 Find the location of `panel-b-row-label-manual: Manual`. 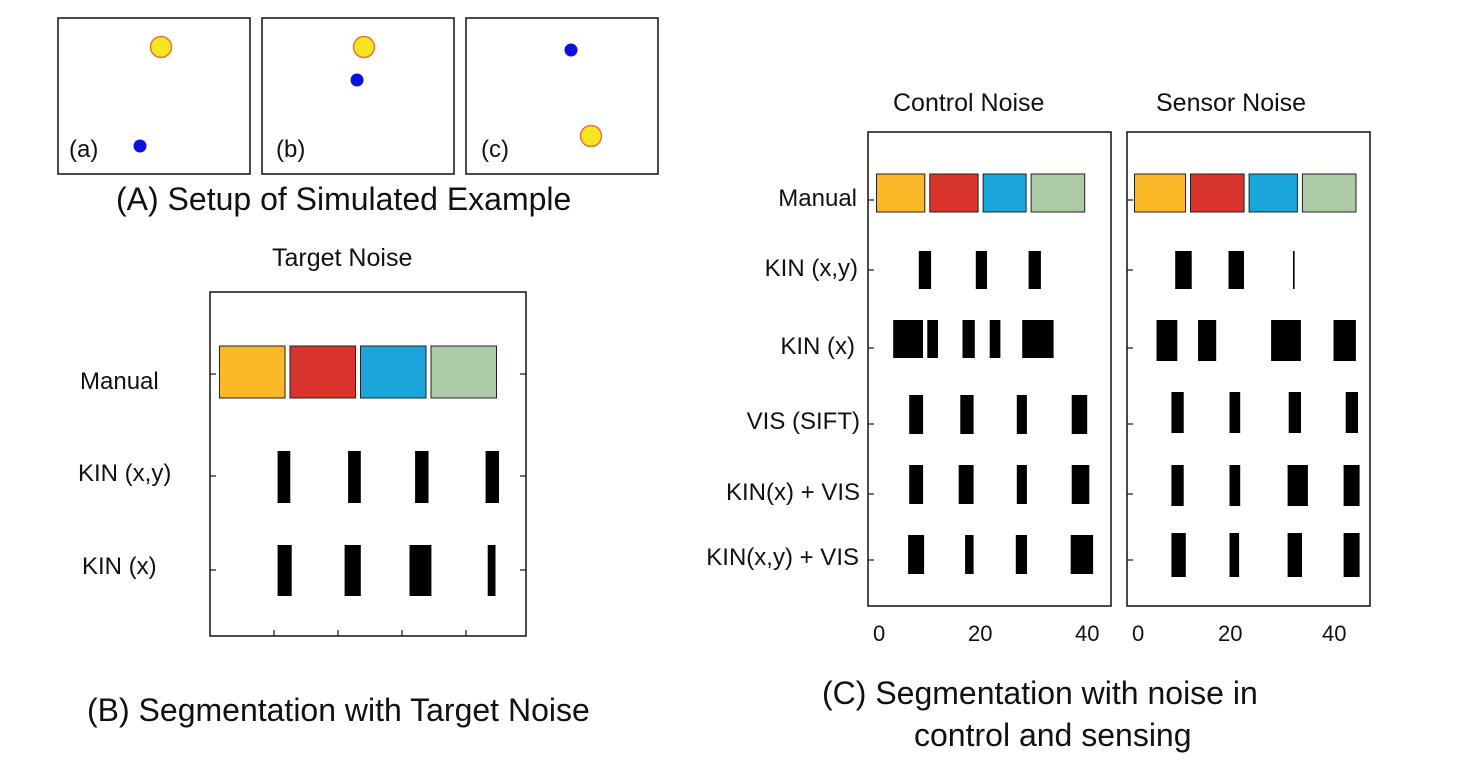

panel-b-row-label-manual: Manual is located at coordinates (119, 381).